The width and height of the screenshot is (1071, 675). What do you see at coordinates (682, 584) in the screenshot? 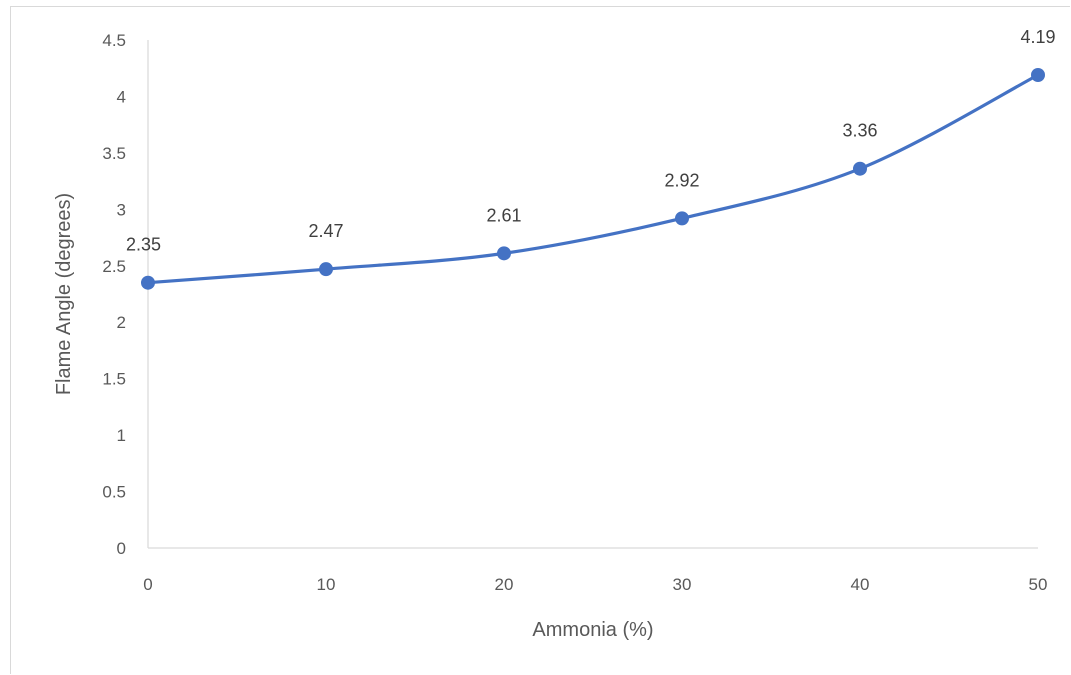
I see `x-tick-label: 30` at bounding box center [682, 584].